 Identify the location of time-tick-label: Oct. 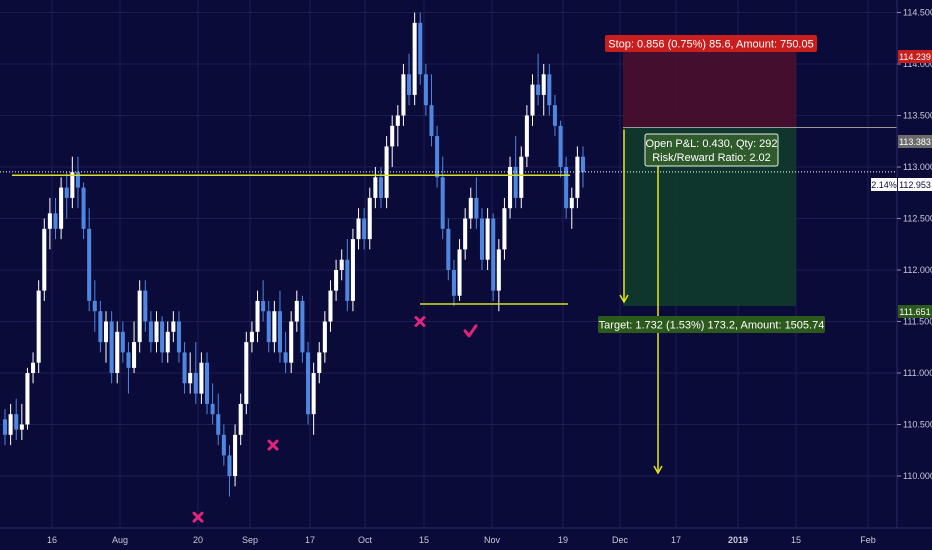
(365, 540).